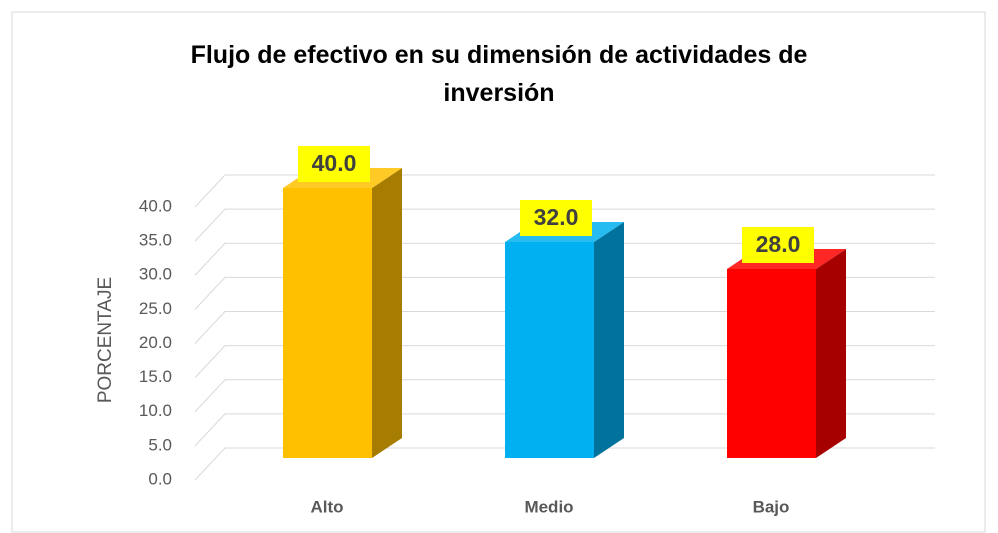  What do you see at coordinates (160, 444) in the screenshot?
I see `y-tick-label: 5.0` at bounding box center [160, 444].